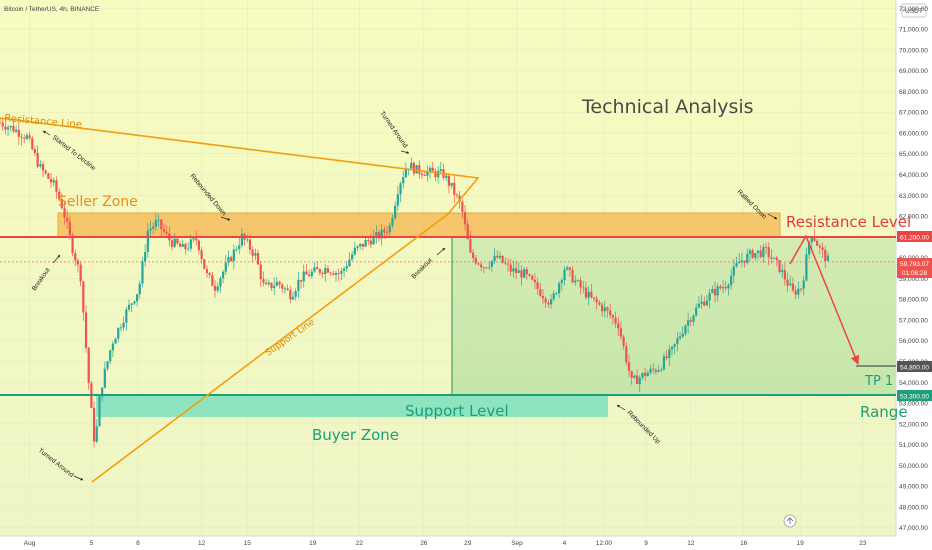 The width and height of the screenshot is (932, 550). What do you see at coordinates (913, 507) in the screenshot?
I see `y-tick-label: 48,000.00` at bounding box center [913, 507].